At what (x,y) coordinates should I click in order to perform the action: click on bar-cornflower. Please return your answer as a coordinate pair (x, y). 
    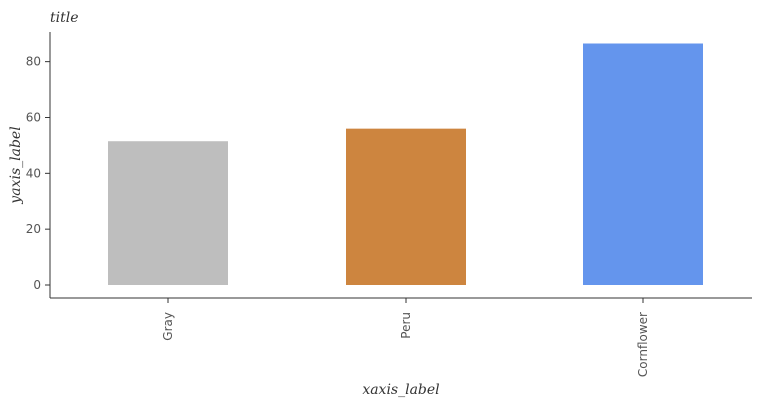
    Looking at the image, I should click on (643, 164).